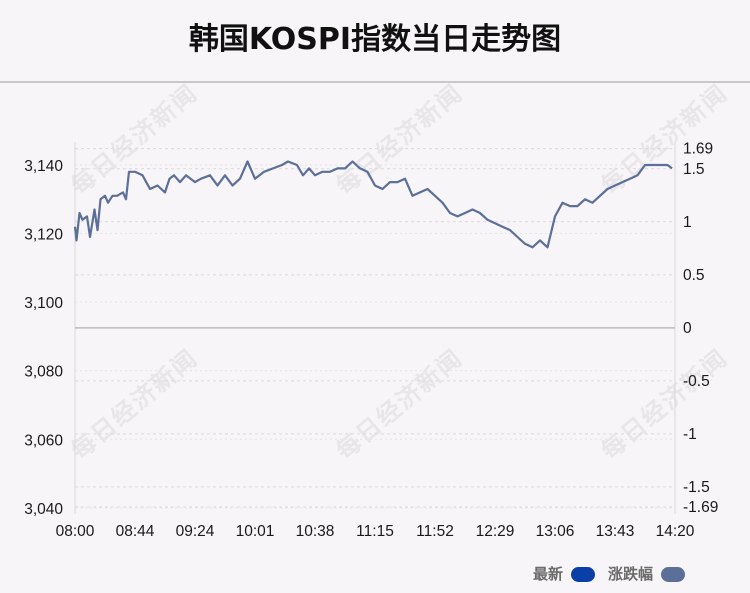 Image resolution: width=750 pixels, height=593 pixels. I want to click on x-tick-label: 09:24, so click(195, 531).